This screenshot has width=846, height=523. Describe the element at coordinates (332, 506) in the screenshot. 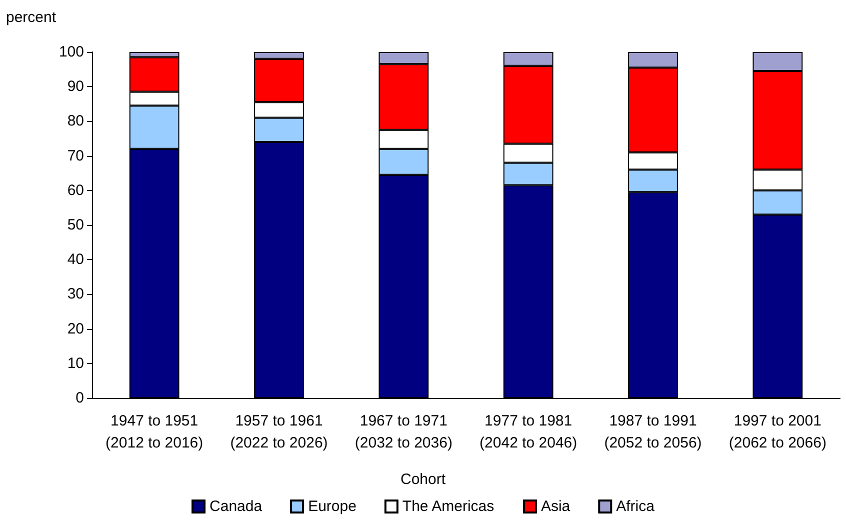

I see `legend-label: Europe` at that location.